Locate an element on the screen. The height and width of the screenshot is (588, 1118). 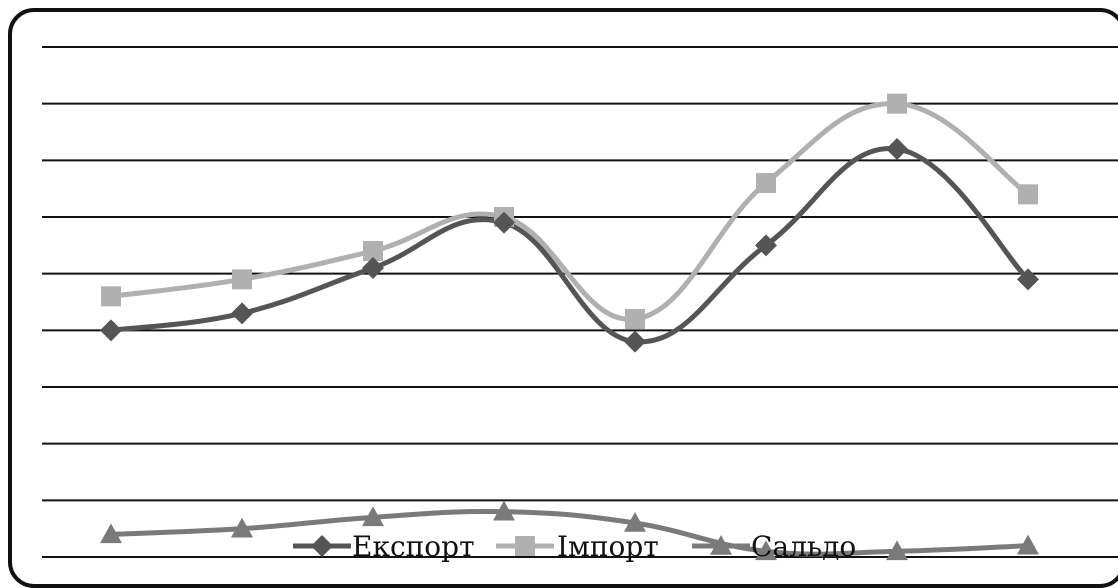
legend-item: Експорт is located at coordinates (384, 546).